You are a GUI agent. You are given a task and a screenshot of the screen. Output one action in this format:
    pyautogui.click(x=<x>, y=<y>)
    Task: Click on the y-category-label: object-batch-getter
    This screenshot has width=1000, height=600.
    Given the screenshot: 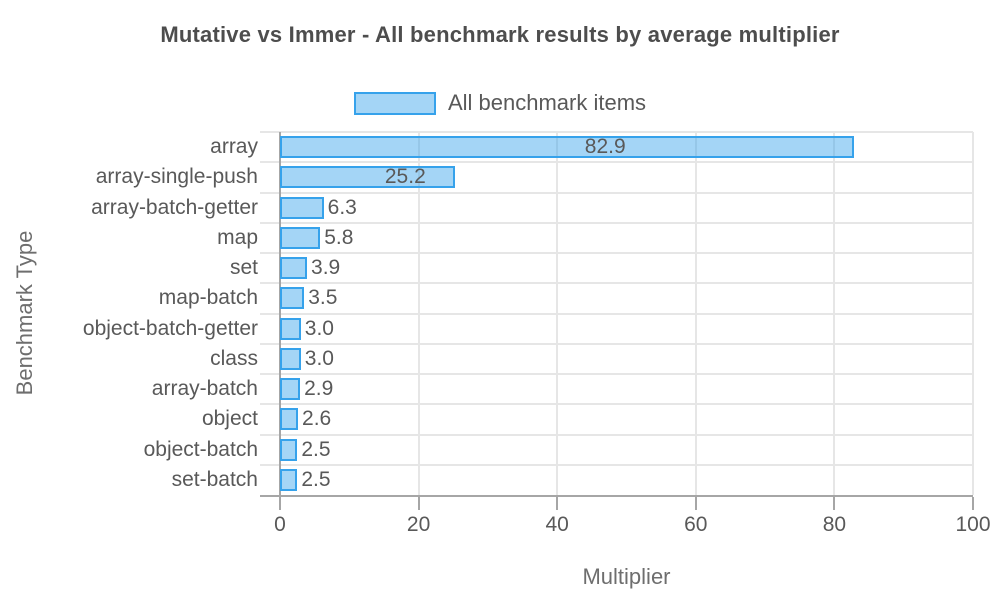 What is the action you would take?
    pyautogui.click(x=170, y=328)
    